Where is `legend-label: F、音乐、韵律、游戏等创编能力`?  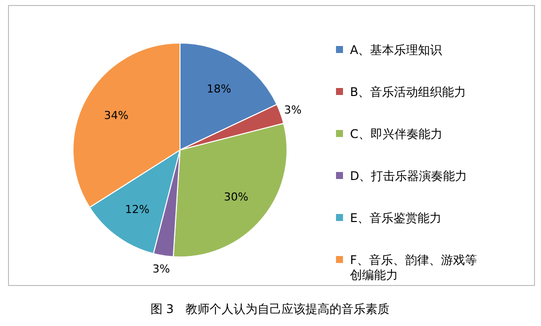
legend-label: F、音乐、韵律、游戏等创编能力 is located at coordinates (413, 267).